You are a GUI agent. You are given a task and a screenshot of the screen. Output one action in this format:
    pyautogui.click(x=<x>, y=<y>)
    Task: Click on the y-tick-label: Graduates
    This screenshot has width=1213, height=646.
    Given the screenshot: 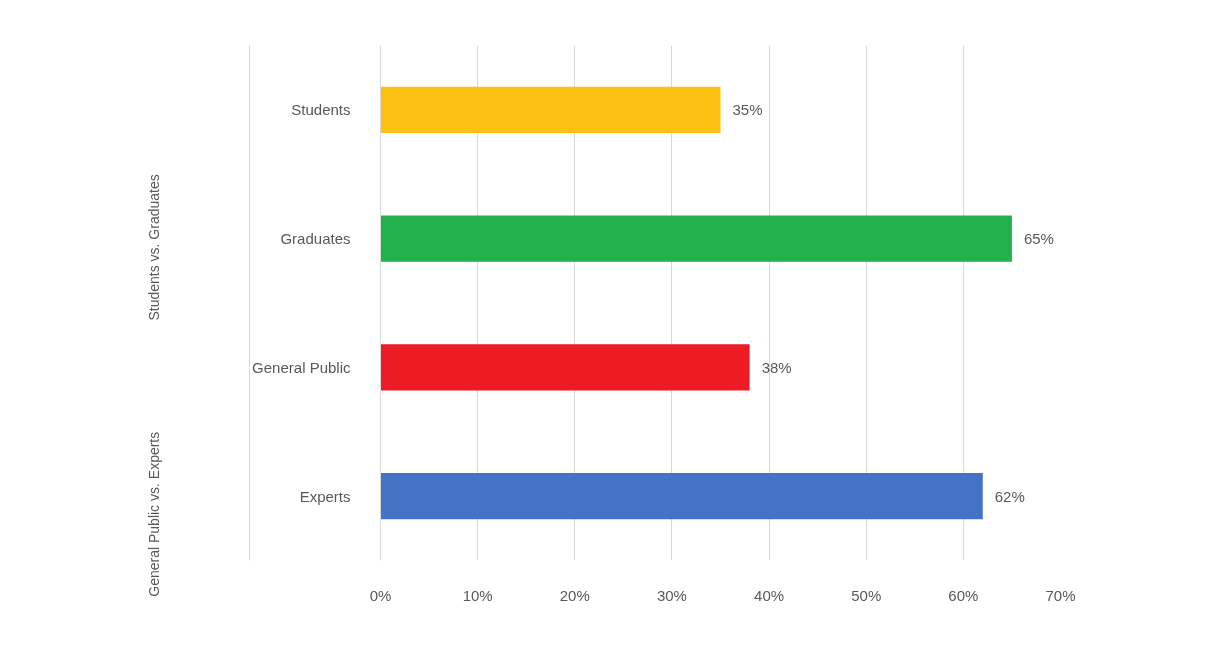 What is the action you would take?
    pyautogui.click(x=315, y=239)
    